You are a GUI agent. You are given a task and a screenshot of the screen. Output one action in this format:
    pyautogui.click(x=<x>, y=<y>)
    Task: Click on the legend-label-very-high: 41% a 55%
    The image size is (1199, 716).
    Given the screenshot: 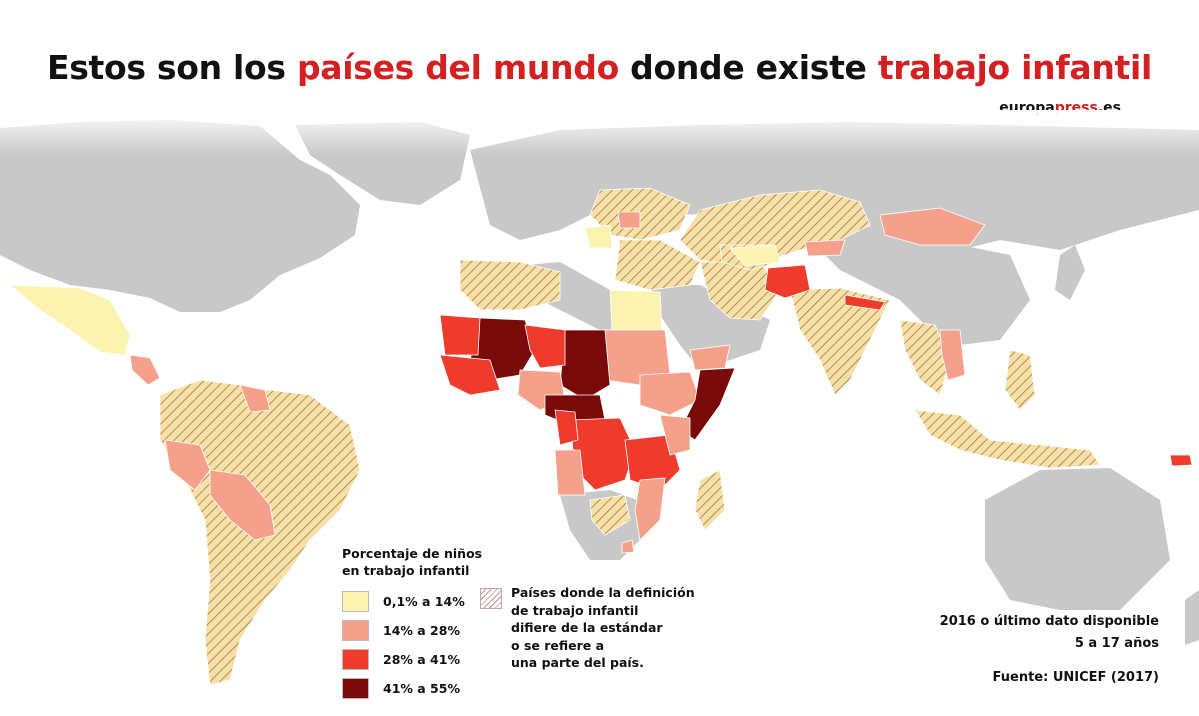 What is the action you would take?
    pyautogui.click(x=421, y=688)
    